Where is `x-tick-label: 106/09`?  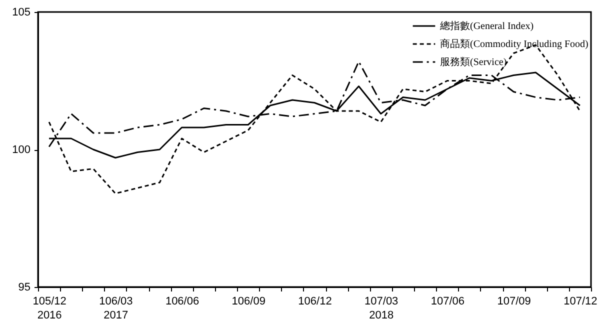
x-tick-label: 106/09 is located at coordinates (249, 302).